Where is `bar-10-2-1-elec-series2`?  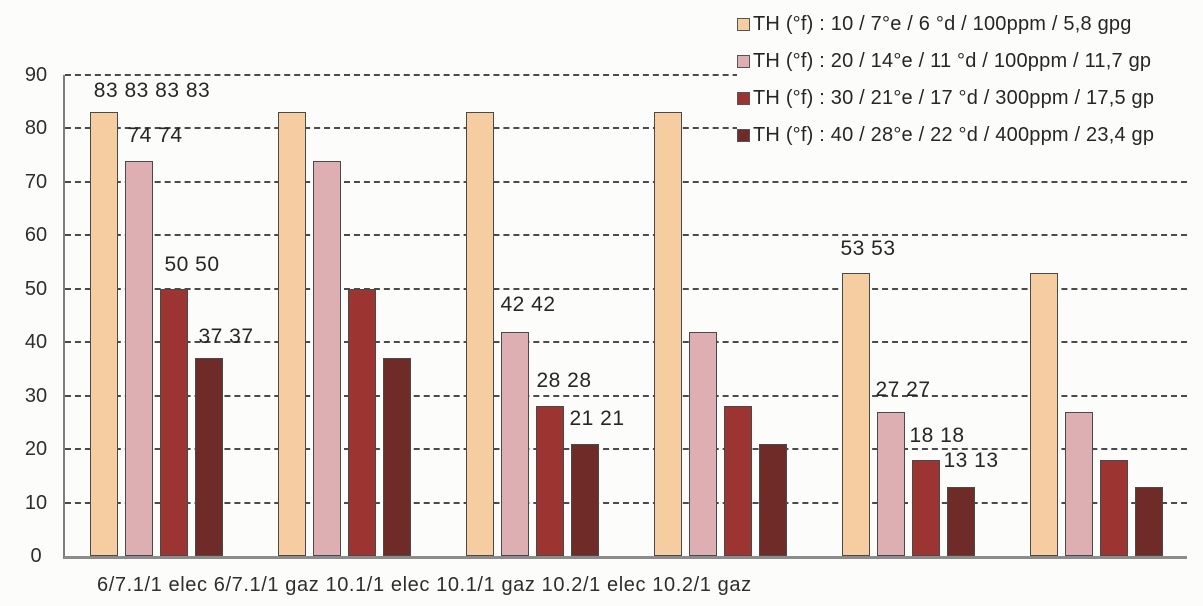
bar-10-2-1-elec-series2 is located at coordinates (891, 484).